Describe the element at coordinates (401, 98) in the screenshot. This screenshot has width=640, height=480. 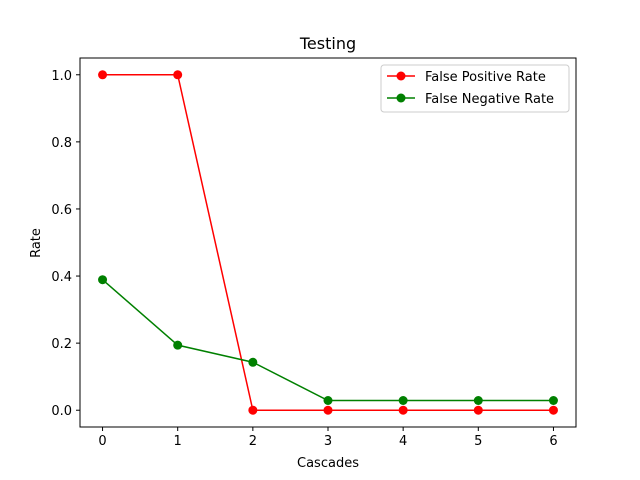
I see `legend-marker-false-negative` at that location.